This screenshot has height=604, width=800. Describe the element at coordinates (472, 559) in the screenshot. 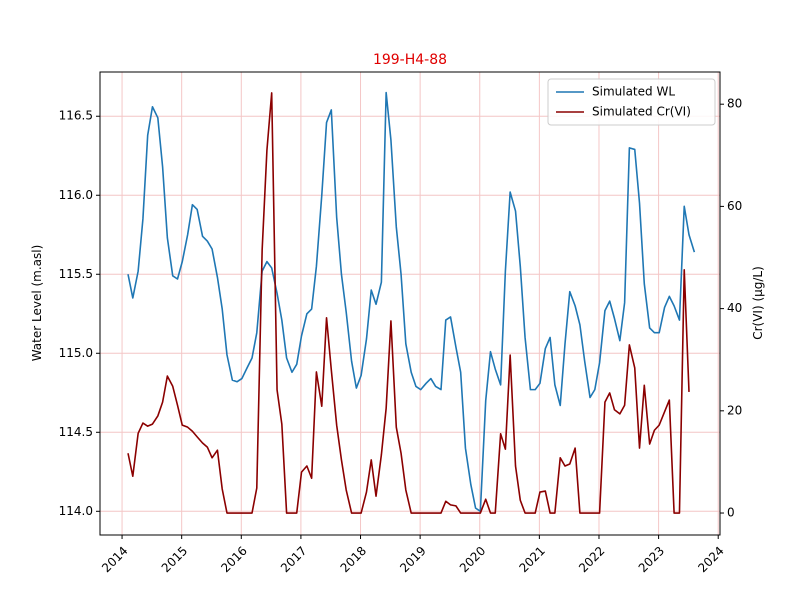

I see `x-tick-label: 2020` at that location.